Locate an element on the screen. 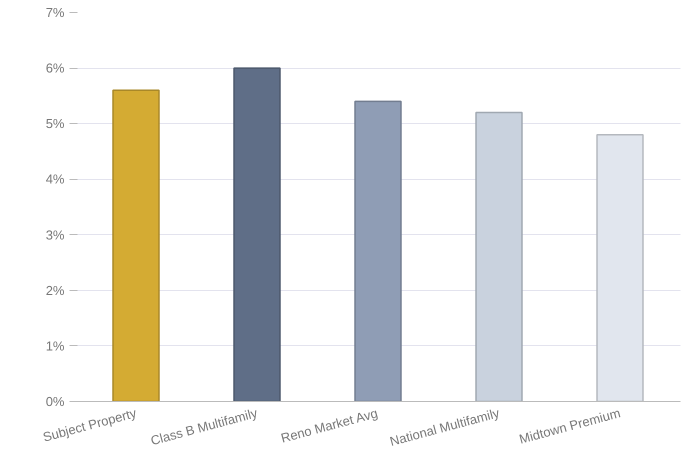 Image resolution: width=695 pixels, height=459 pixels. y-tick-label: 7% is located at coordinates (55, 12).